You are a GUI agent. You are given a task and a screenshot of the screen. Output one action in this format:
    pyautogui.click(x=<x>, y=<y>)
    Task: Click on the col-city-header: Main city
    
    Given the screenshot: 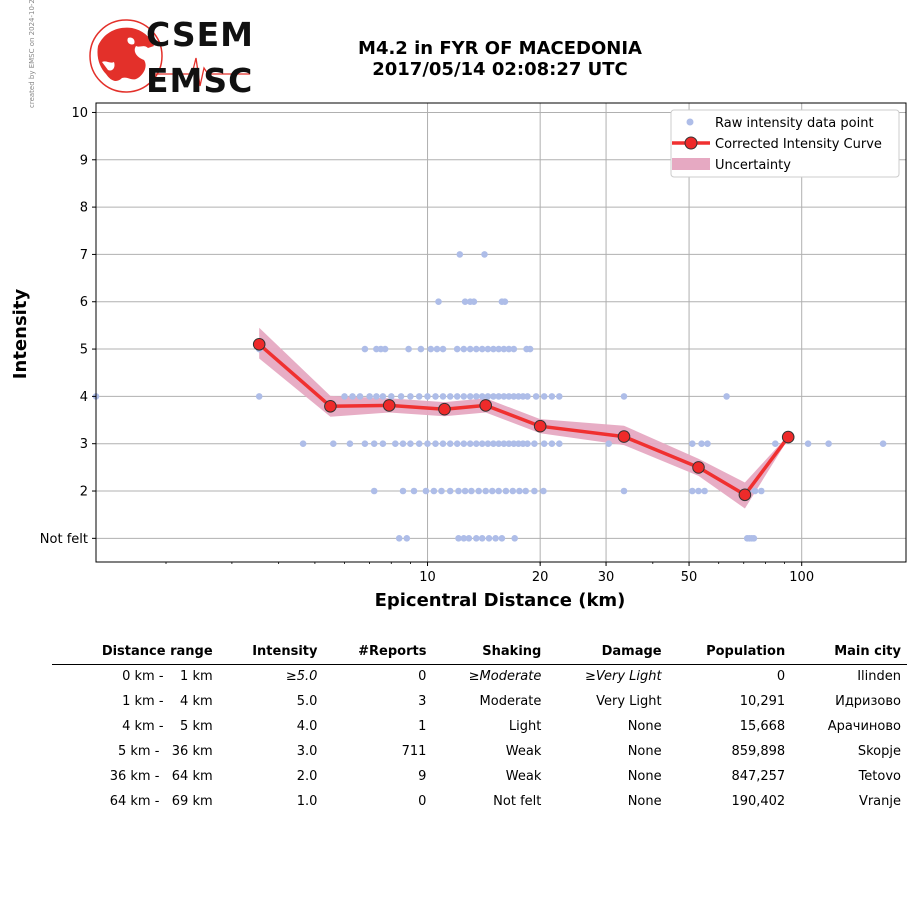 What is the action you would take?
    pyautogui.click(x=849, y=652)
    